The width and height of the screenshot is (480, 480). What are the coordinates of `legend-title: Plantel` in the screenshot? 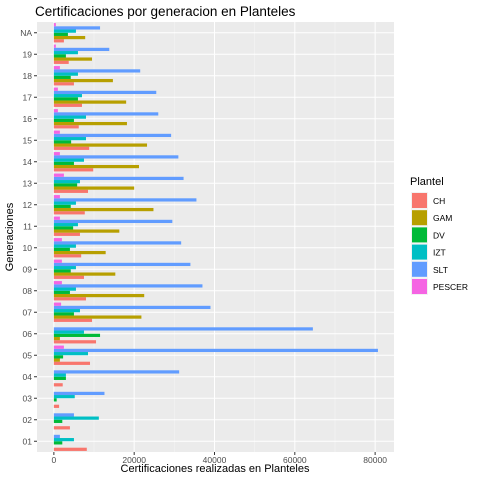 It's located at (427, 182).